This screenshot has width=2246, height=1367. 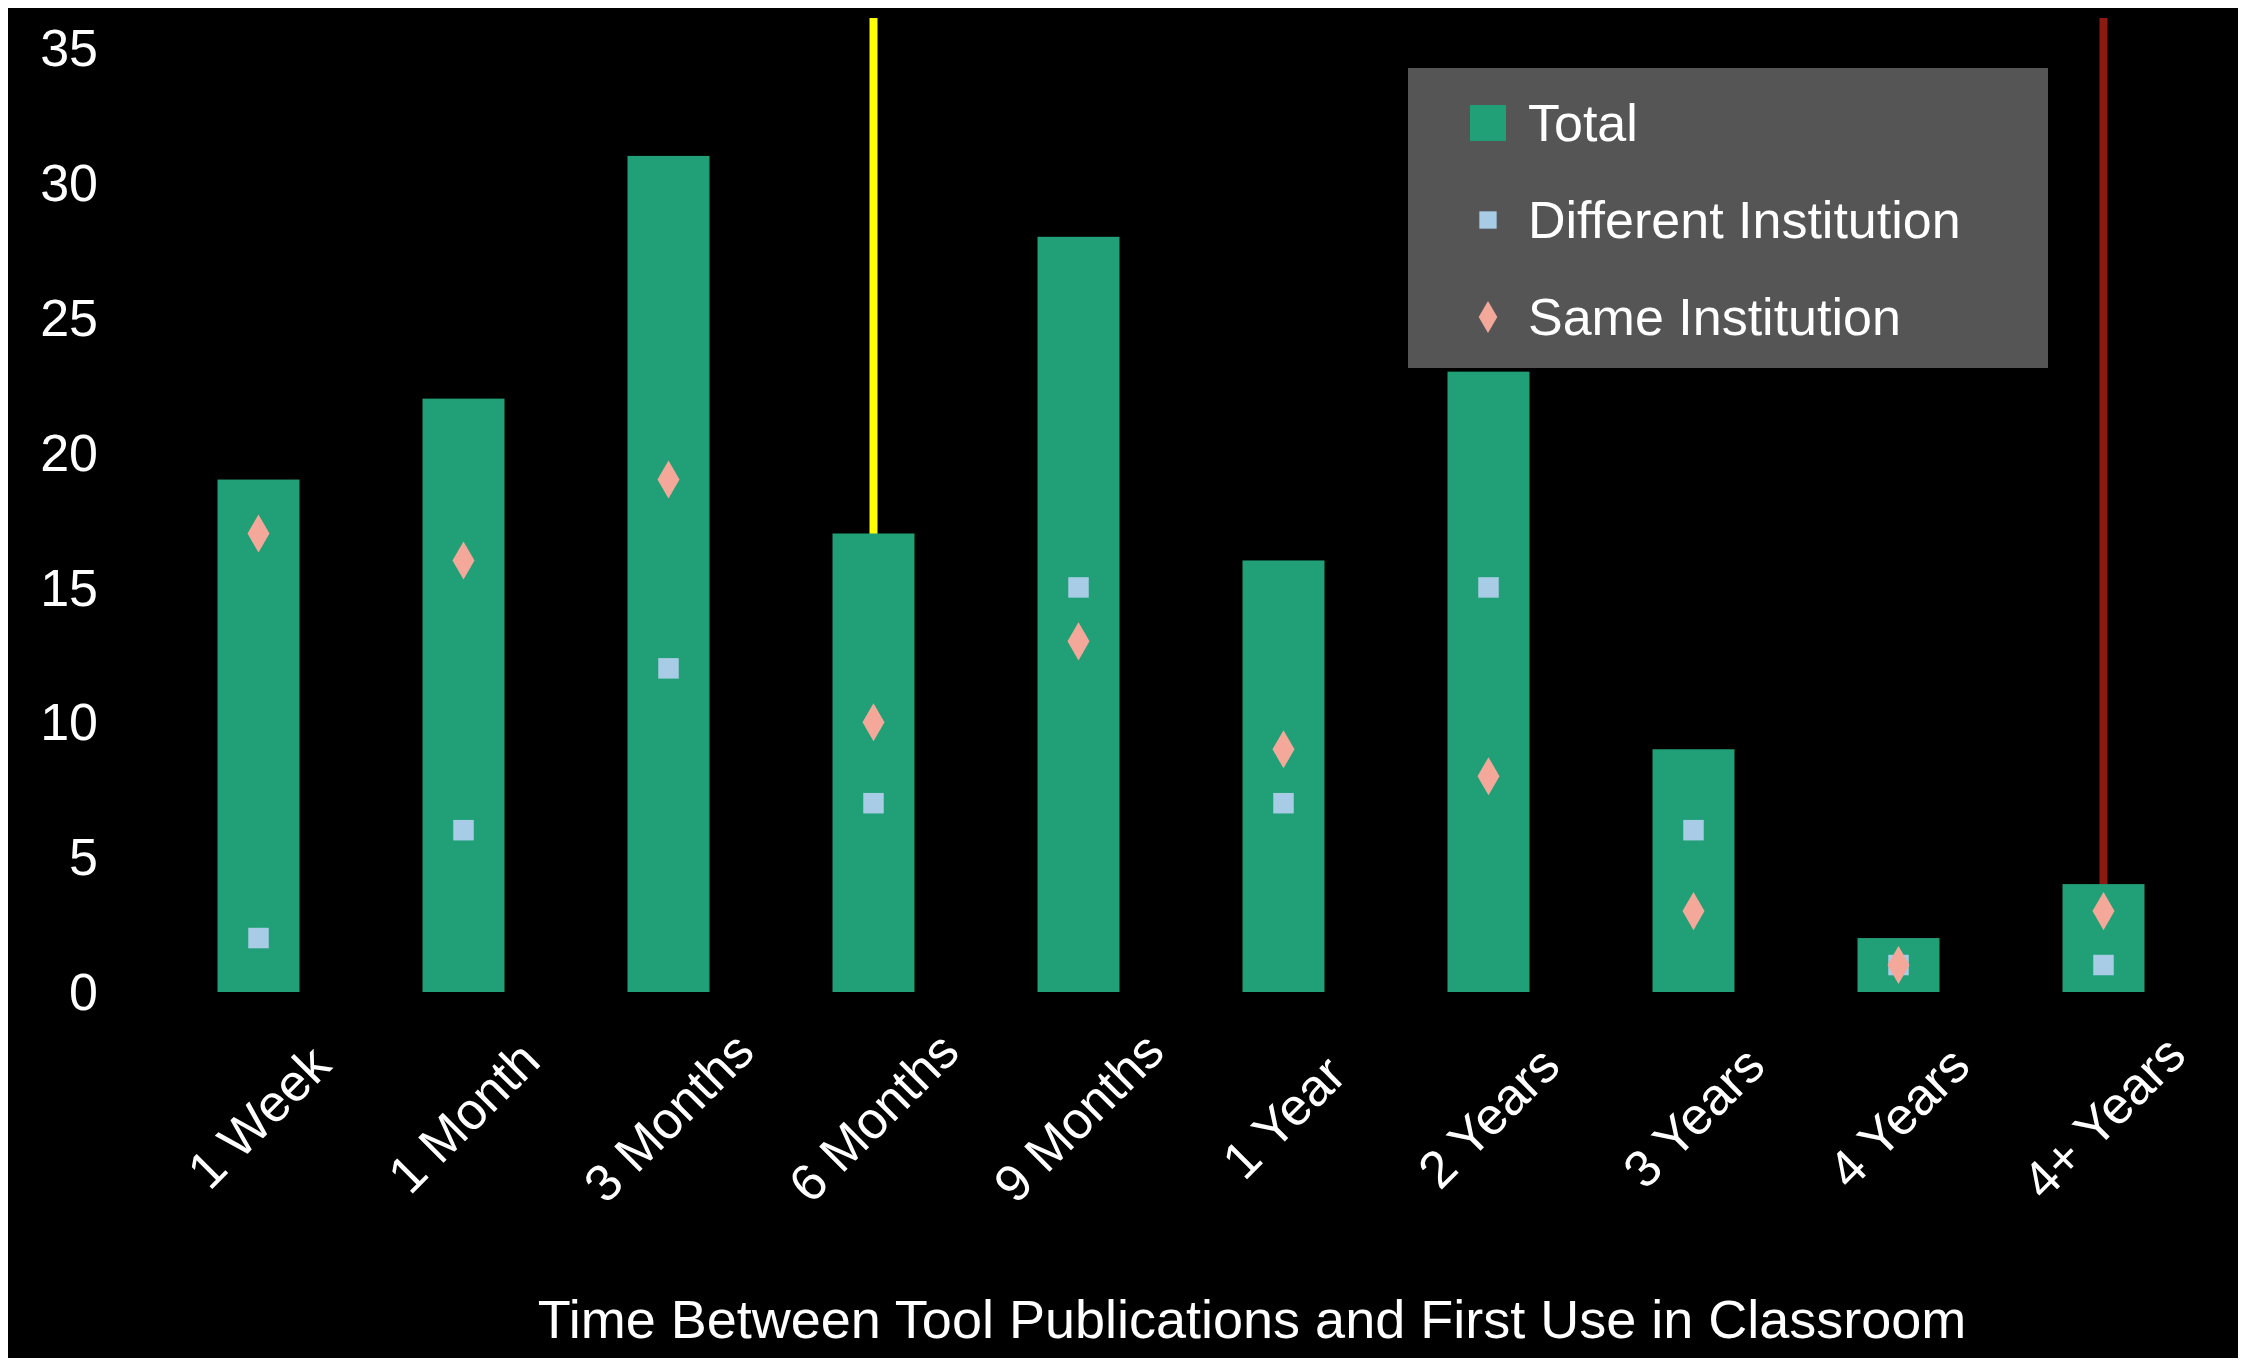 I want to click on x-axis-title: Time Between Tool Publications and First Use in Classroom, so click(x=1252, y=1319).